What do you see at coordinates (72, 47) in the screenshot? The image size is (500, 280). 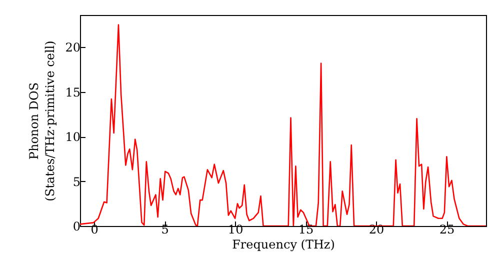 I see `y-tick-label: 20` at bounding box center [72, 47].